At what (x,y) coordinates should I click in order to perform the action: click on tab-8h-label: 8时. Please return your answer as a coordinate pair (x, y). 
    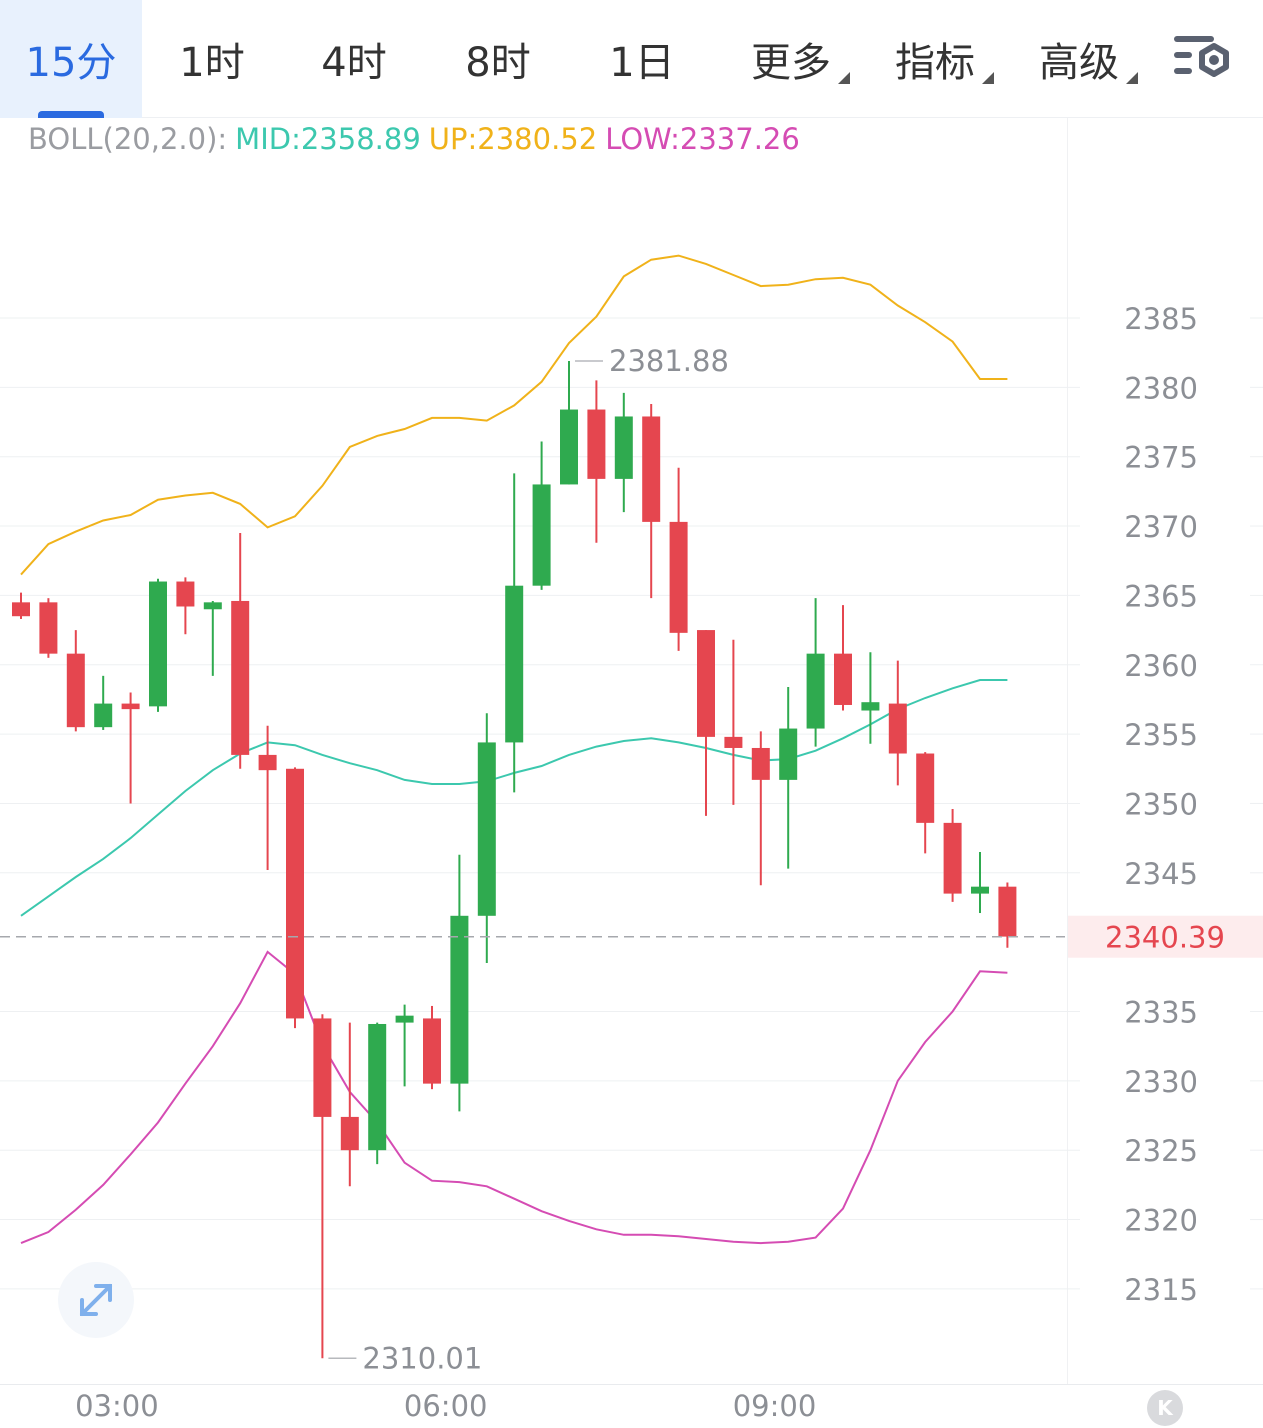
    Looking at the image, I should click on (498, 63).